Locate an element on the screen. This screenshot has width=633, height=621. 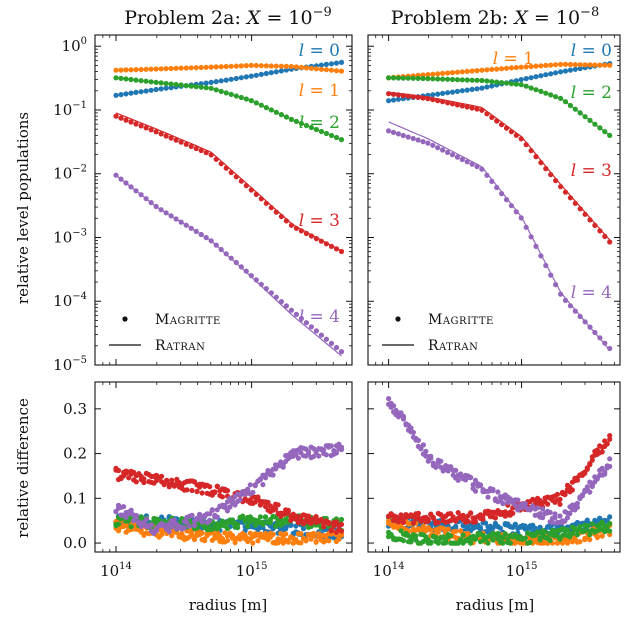
ratran-line is located at coordinates (228, 265).